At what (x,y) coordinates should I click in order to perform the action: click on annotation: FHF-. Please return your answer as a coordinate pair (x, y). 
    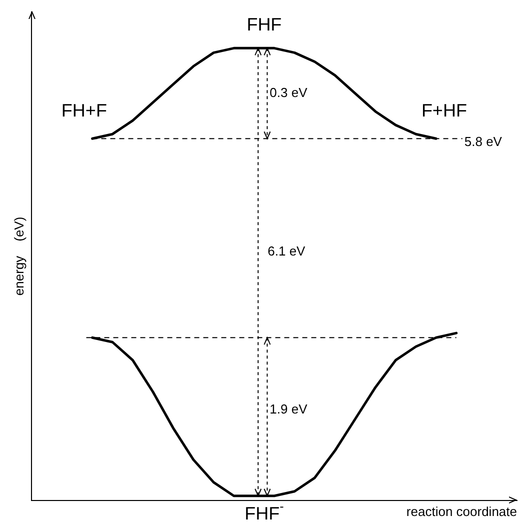
    Looking at the image, I should click on (264, 512).